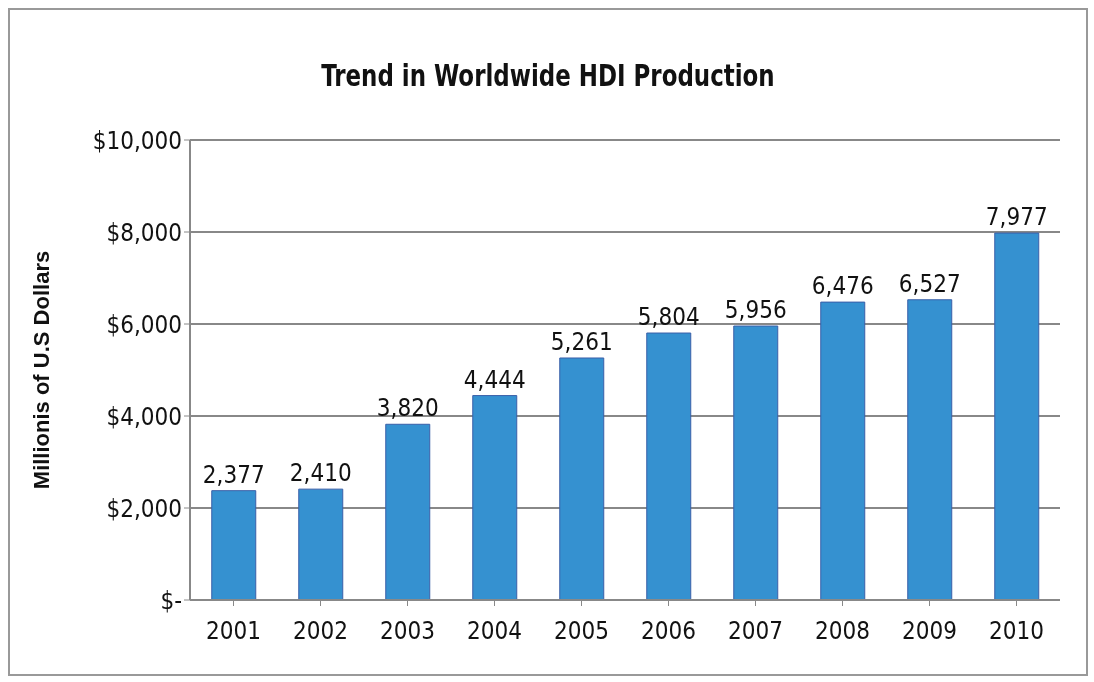 The width and height of the screenshot is (1094, 682). Describe the element at coordinates (42, 370) in the screenshot. I see `y-axis-title: Millionis of U.S Dollars` at that location.